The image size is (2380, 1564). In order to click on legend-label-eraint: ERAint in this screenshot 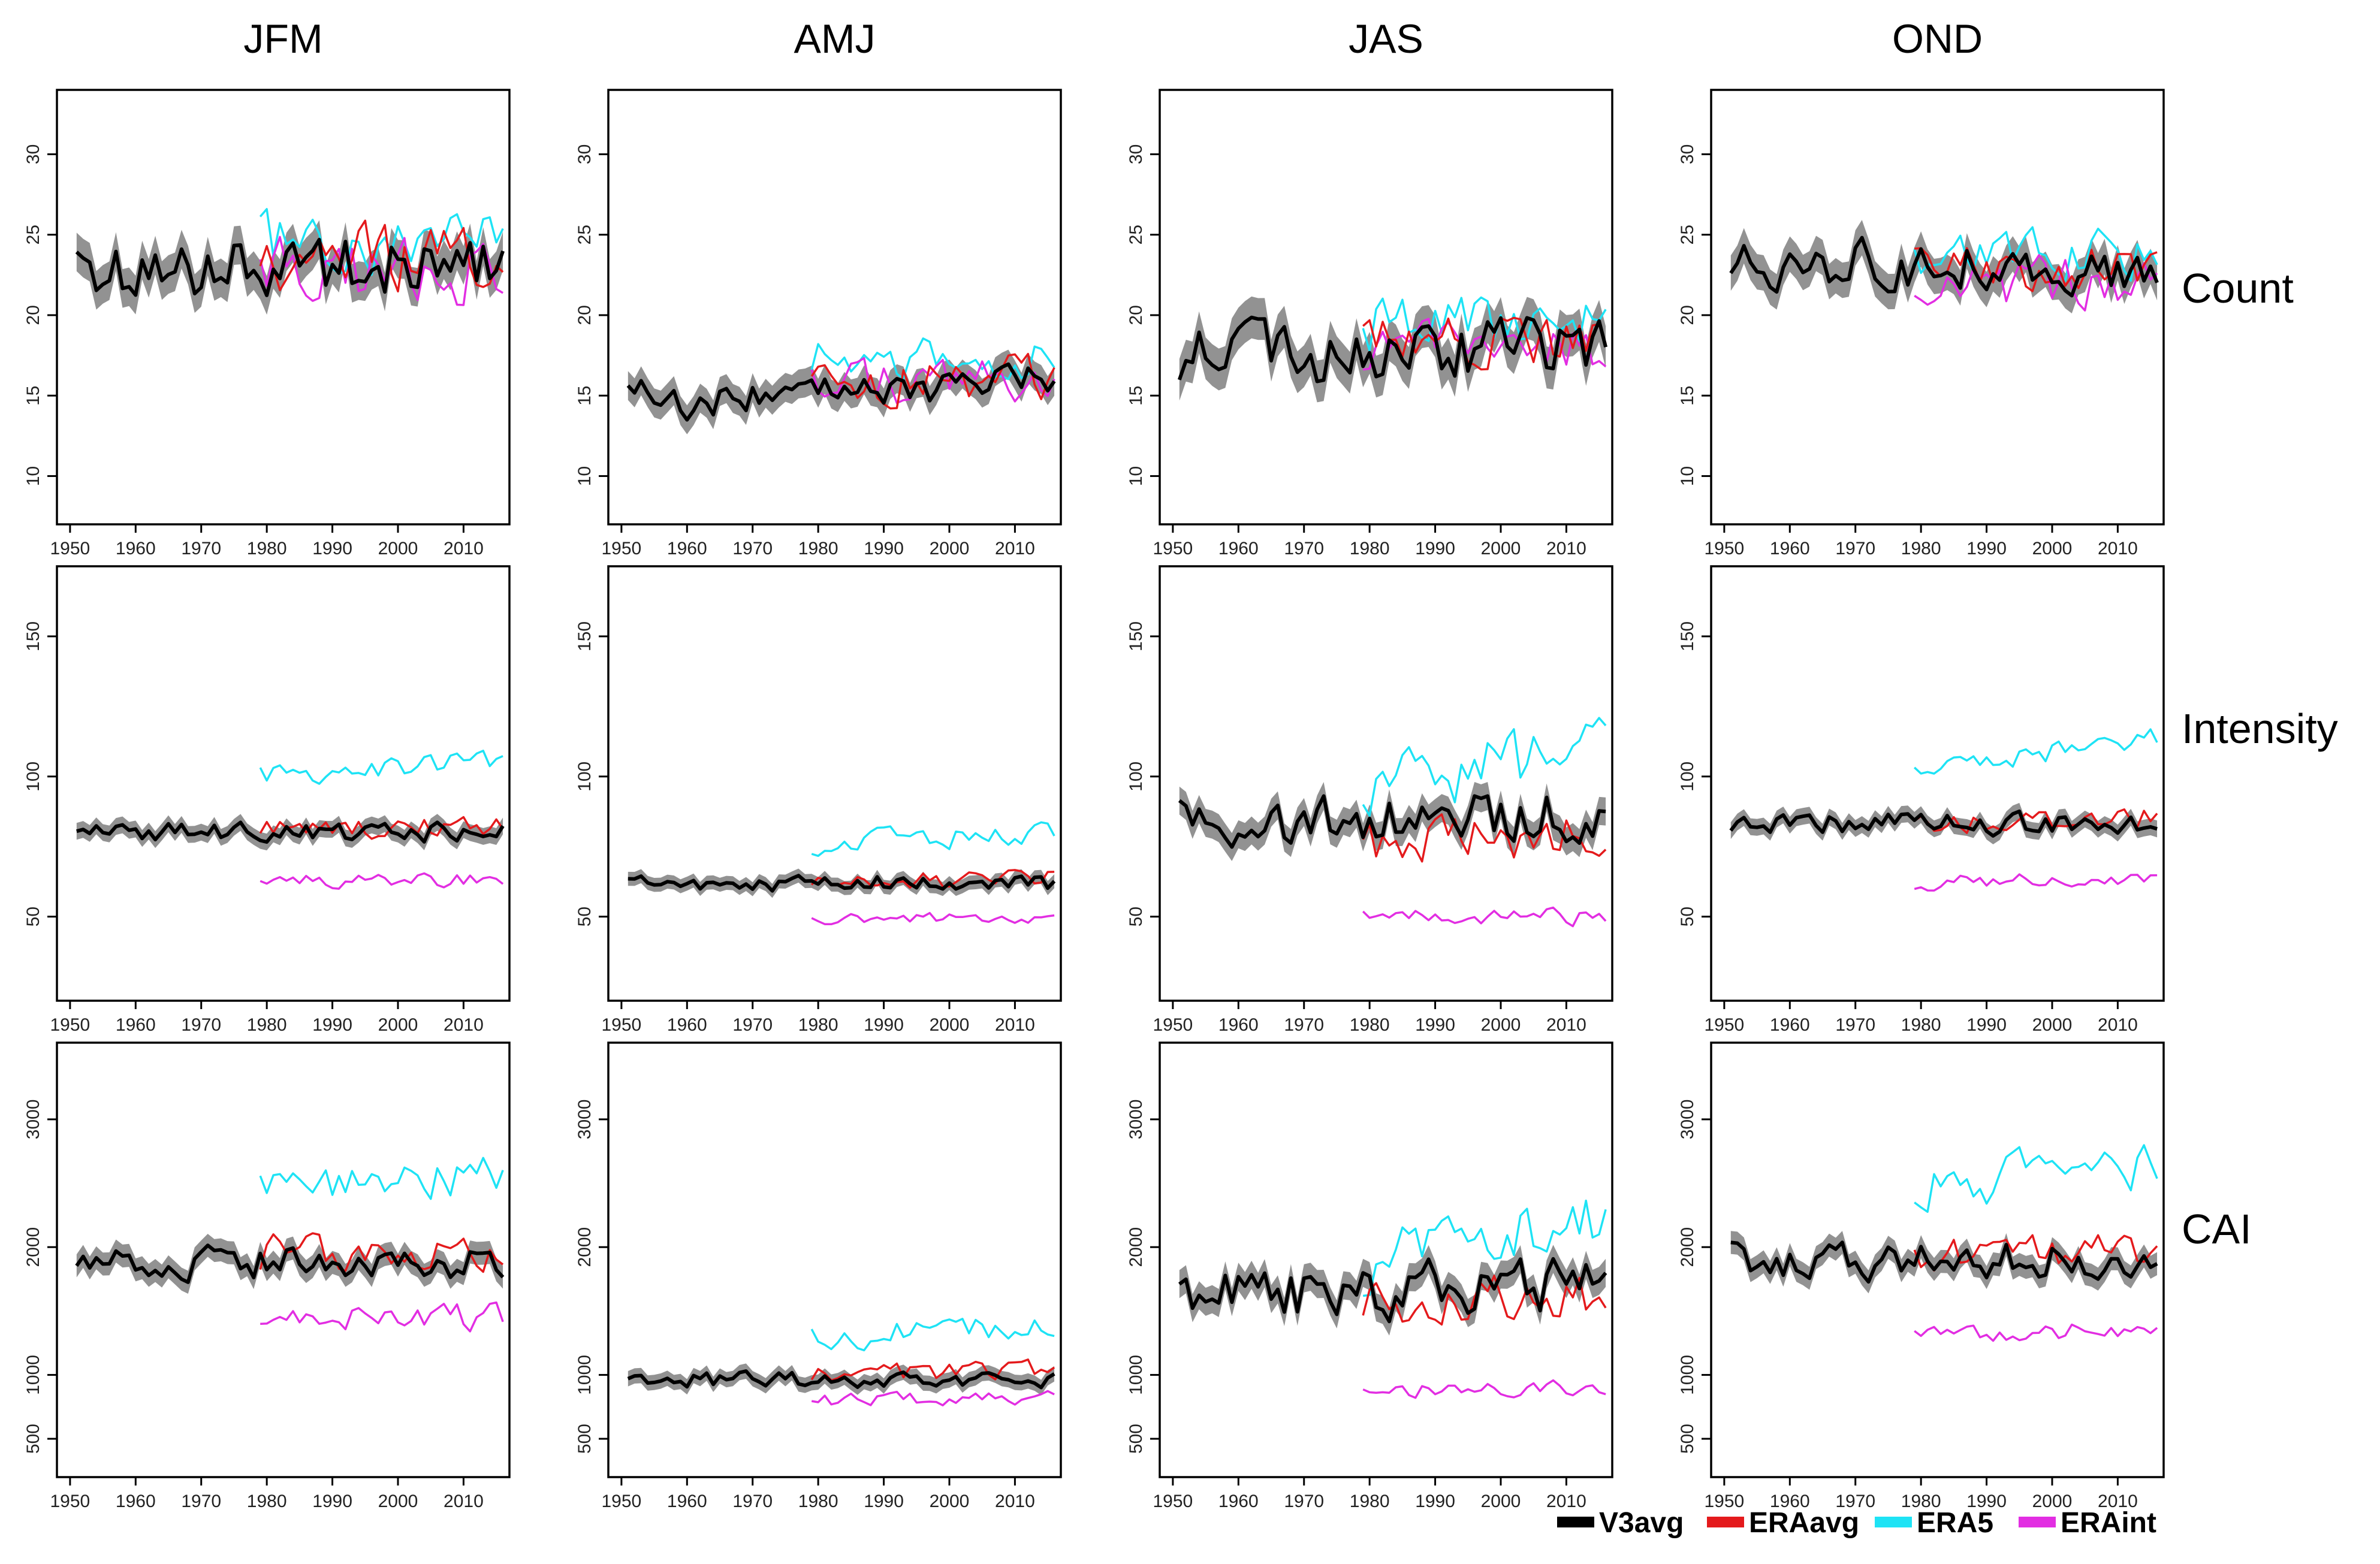, I will do `click(2109, 1523)`.